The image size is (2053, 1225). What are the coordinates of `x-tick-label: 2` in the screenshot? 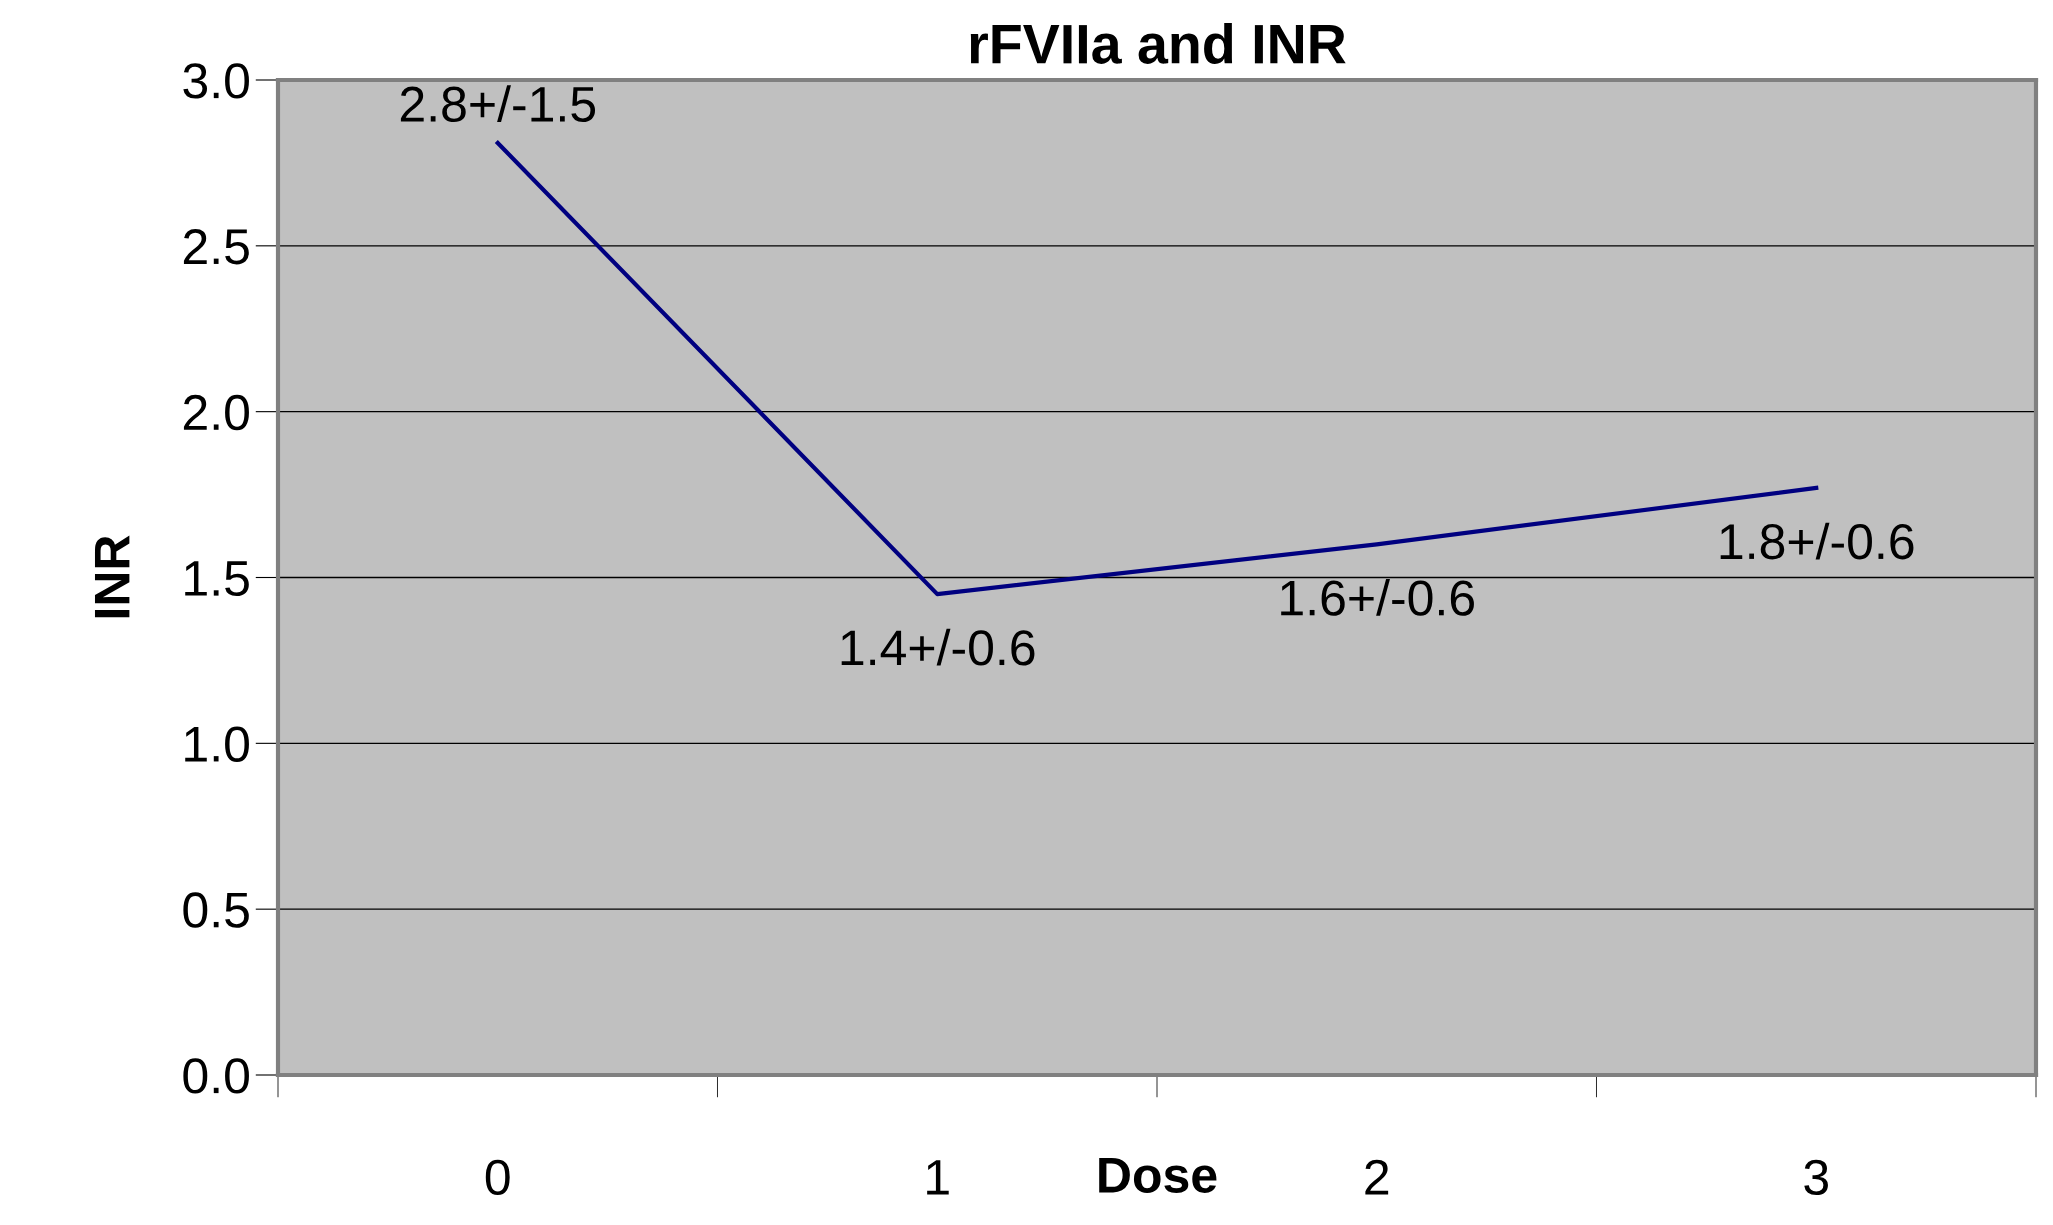 It's located at (1377, 1177).